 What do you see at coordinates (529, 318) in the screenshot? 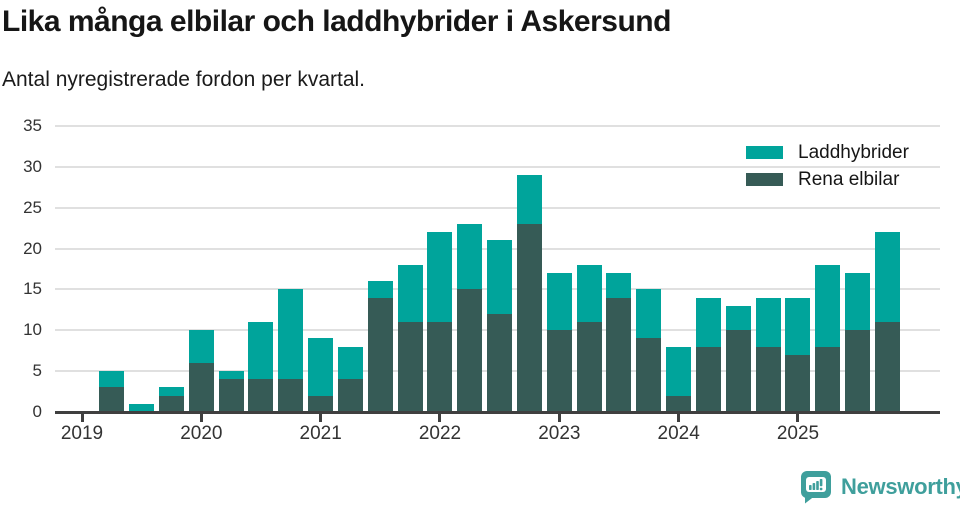
I see `bar-segment-rena-elbilar-q15` at bounding box center [529, 318].